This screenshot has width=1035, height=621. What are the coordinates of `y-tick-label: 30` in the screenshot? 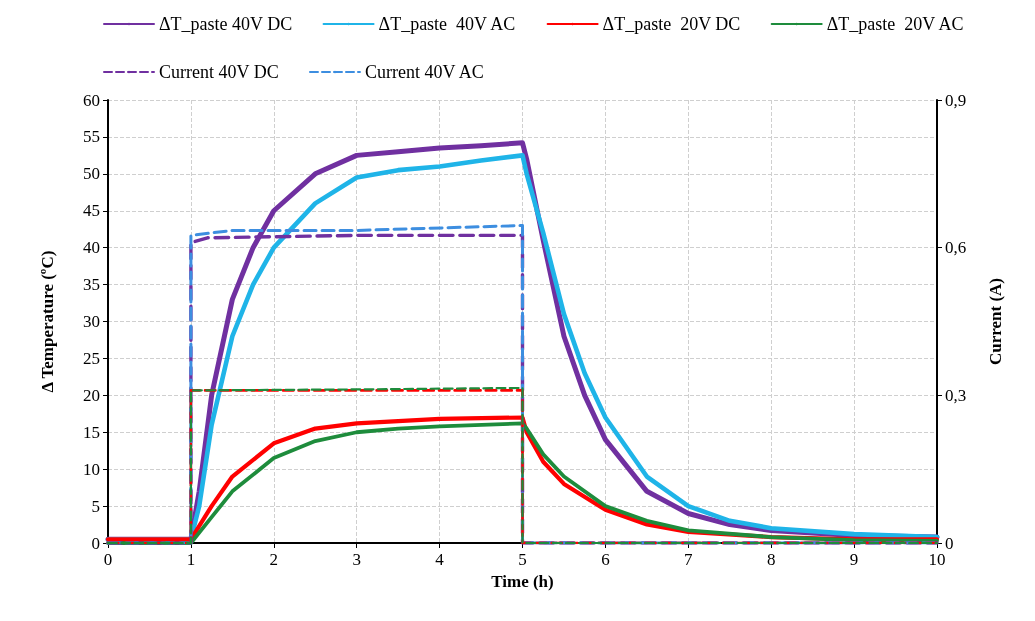 It's located at (91, 321).